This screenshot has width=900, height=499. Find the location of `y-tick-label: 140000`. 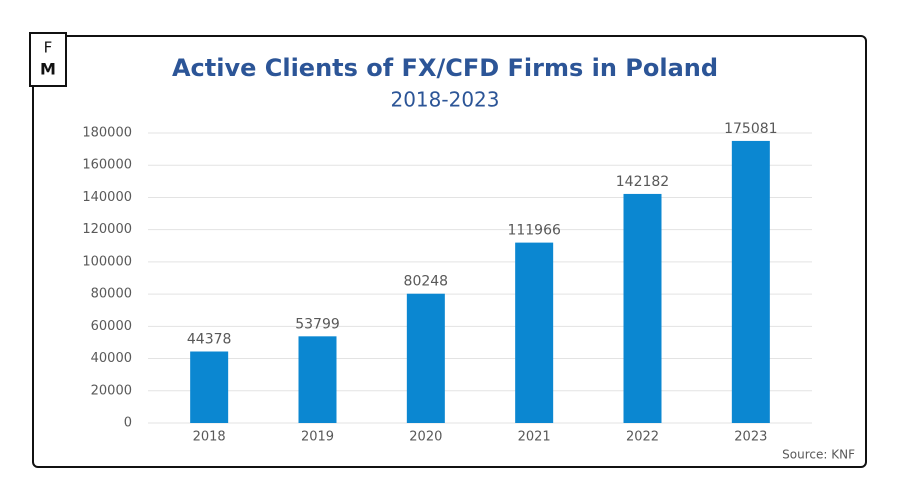

y-tick-label: 140000 is located at coordinates (107, 197).